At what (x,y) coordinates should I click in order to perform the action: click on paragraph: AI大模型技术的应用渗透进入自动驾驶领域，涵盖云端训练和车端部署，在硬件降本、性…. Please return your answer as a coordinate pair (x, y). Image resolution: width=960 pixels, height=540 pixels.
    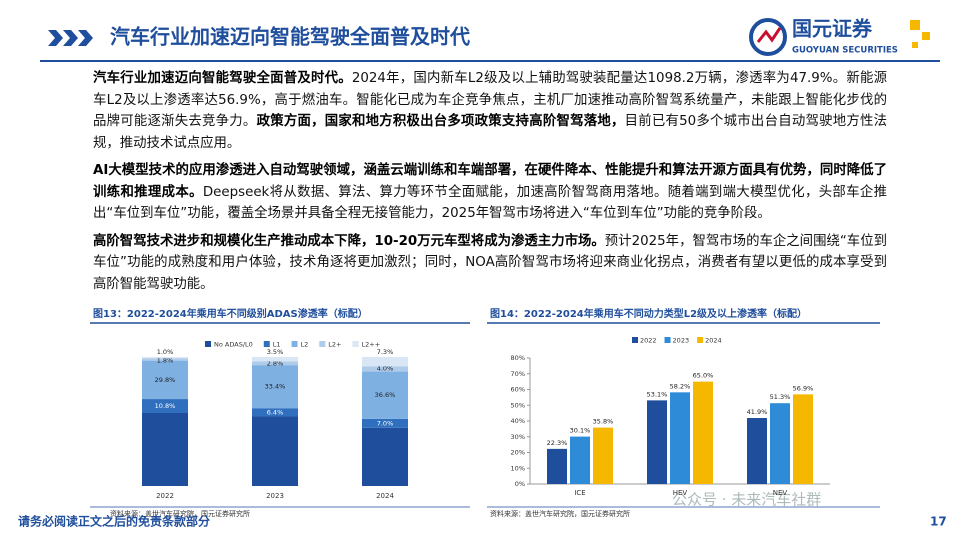
    Looking at the image, I should click on (490, 192).